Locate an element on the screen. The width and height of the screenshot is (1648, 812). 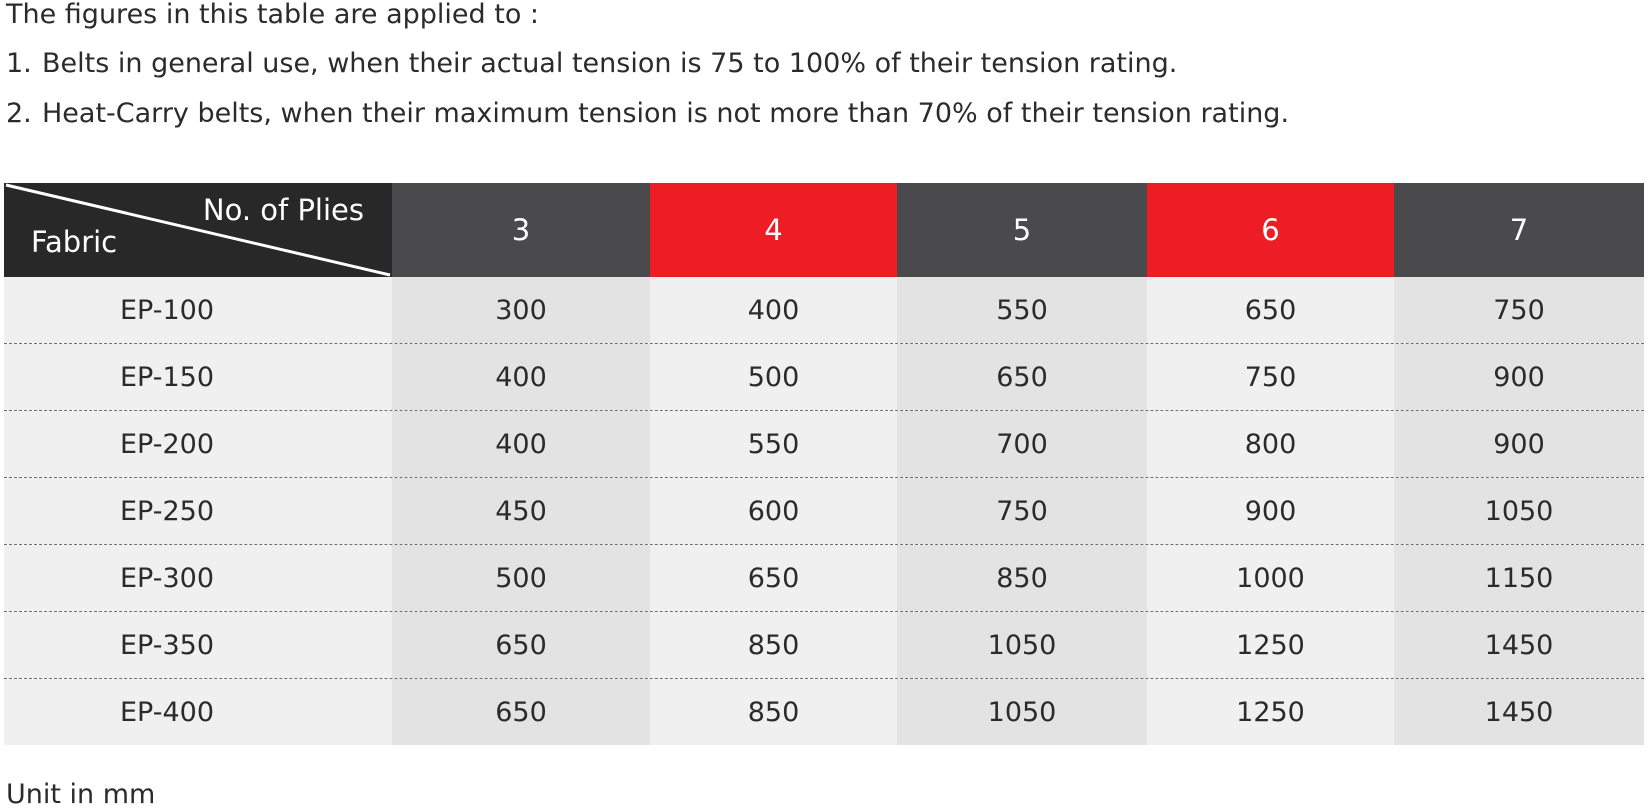
plies-header-label: No. of Plies is located at coordinates (283, 210).